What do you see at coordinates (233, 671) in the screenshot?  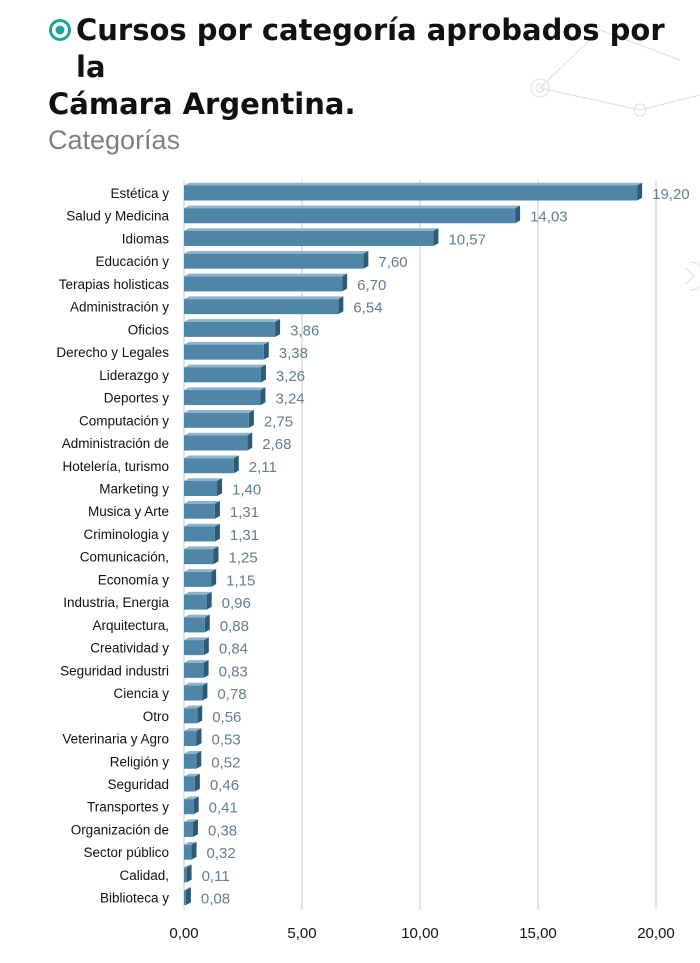 I see `value-label: 0,83` at bounding box center [233, 671].